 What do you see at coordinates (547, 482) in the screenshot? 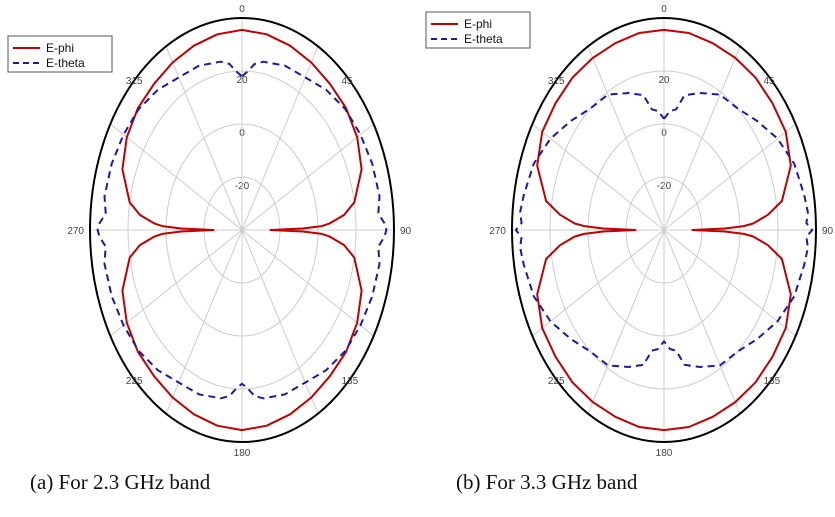
I see `caption-b: (b) For 3.3 GHz band` at bounding box center [547, 482].